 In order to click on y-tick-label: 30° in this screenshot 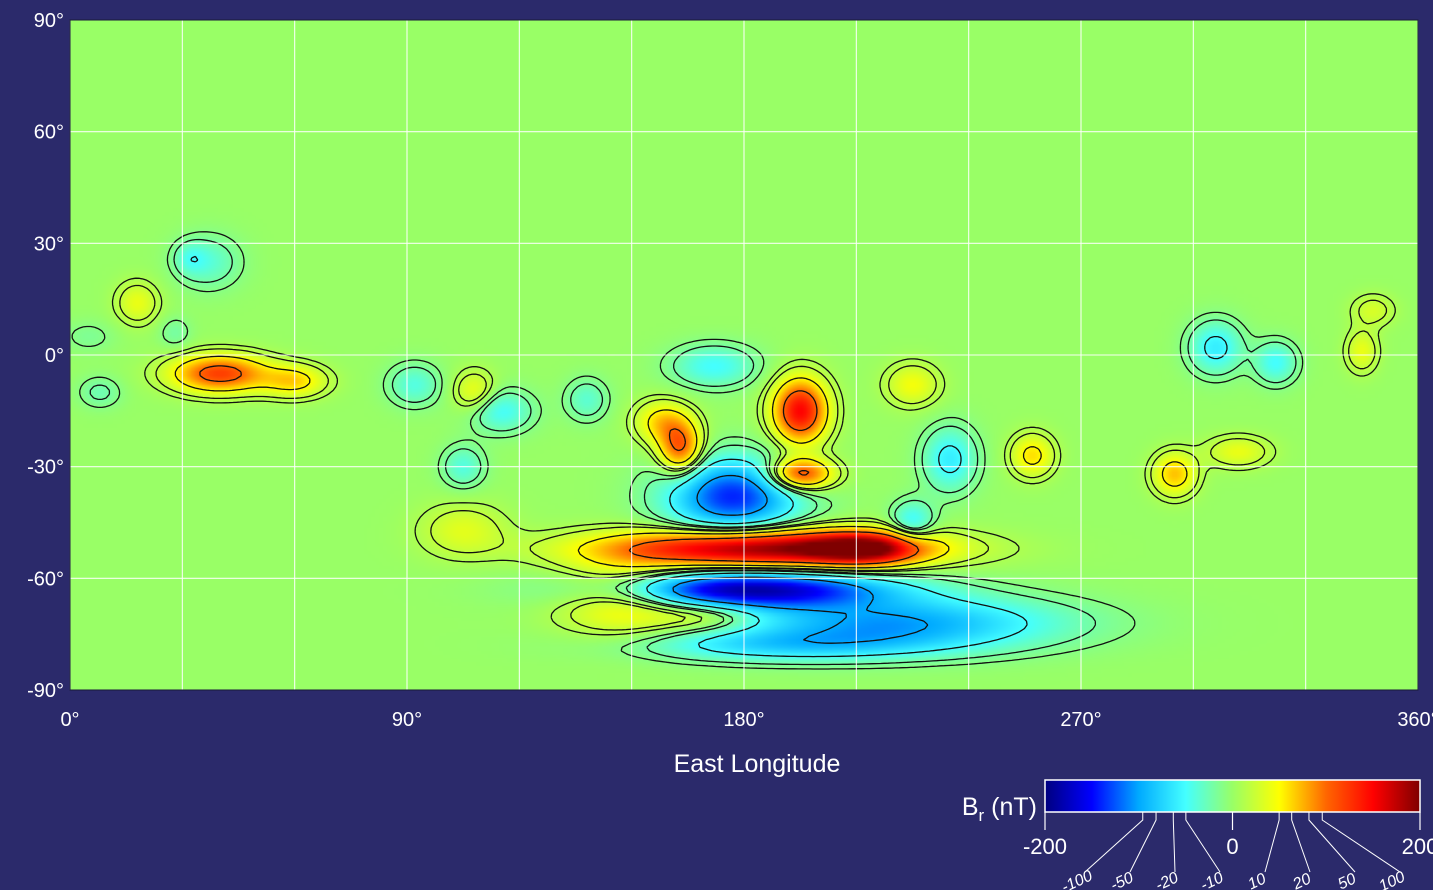, I will do `click(49, 244)`.